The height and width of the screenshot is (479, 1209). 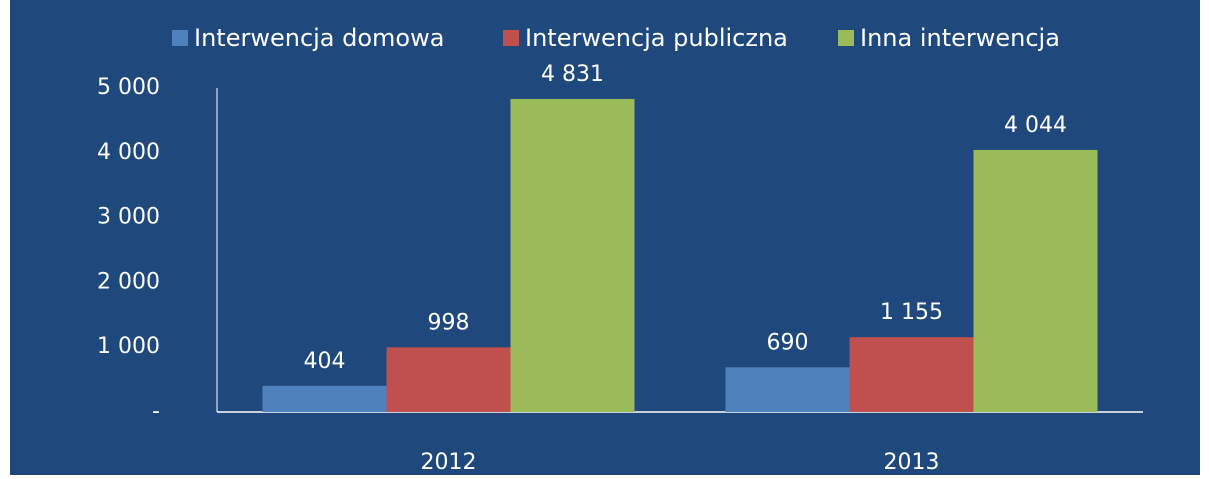 I want to click on legend-label: Interwencja domowa, so click(x=319, y=38).